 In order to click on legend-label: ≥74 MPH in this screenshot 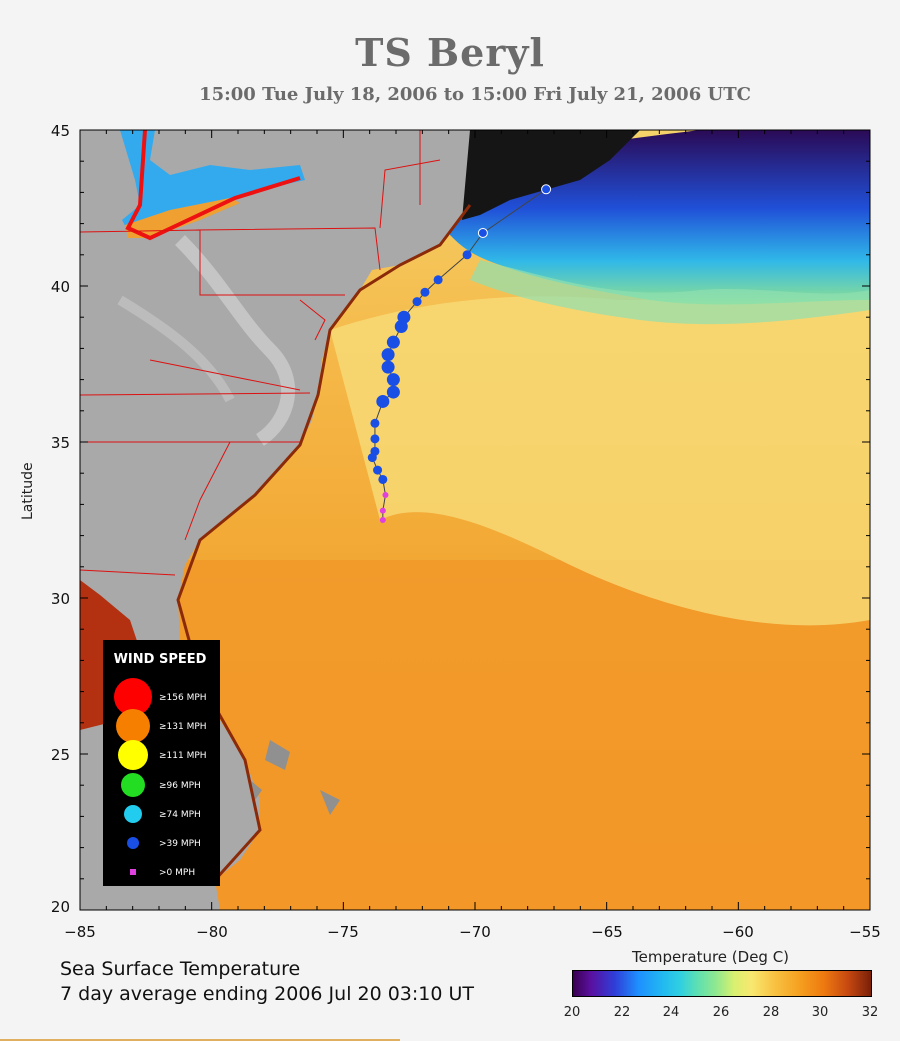, I will do `click(180, 815)`.